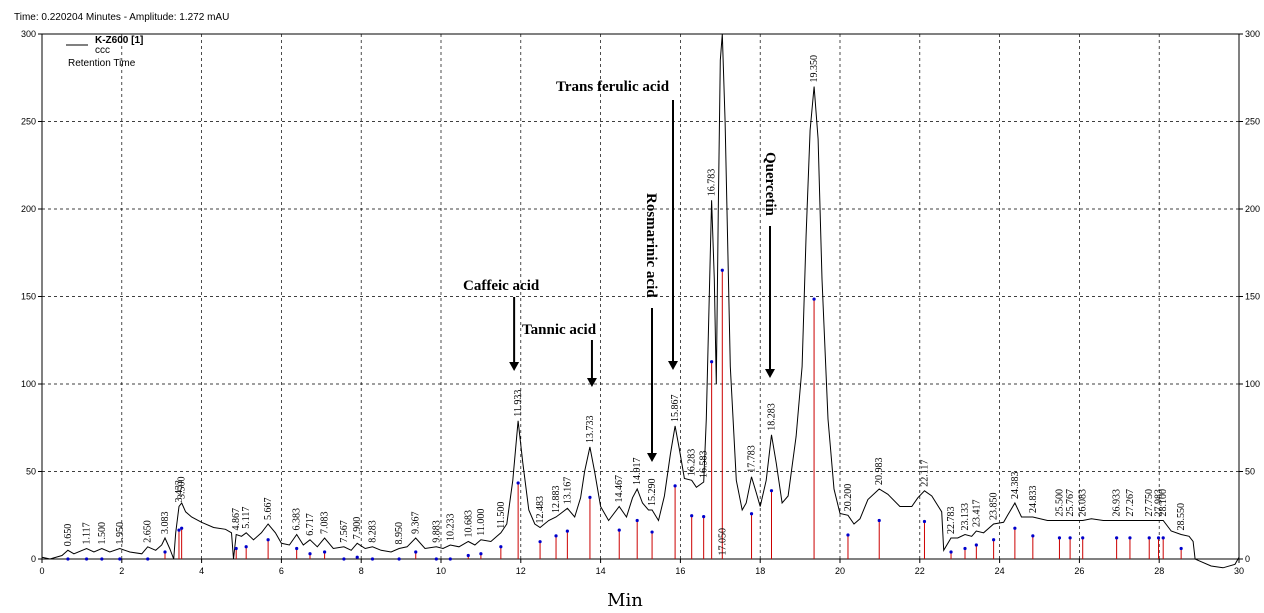 The width and height of the screenshot is (1264, 613). Describe the element at coordinates (712, 183) in the screenshot. I see `peak-label: 16.783` at that location.